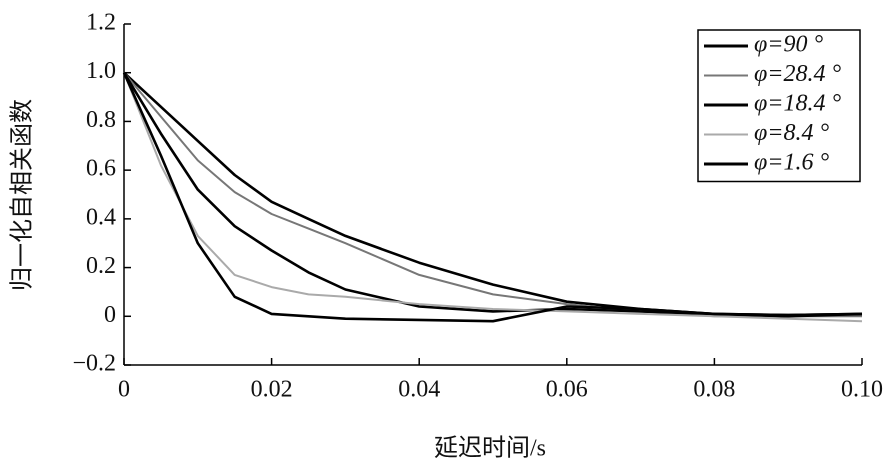 The image size is (886, 471). I want to click on y-axis-label: 归一化自相关函数, so click(22, 195).